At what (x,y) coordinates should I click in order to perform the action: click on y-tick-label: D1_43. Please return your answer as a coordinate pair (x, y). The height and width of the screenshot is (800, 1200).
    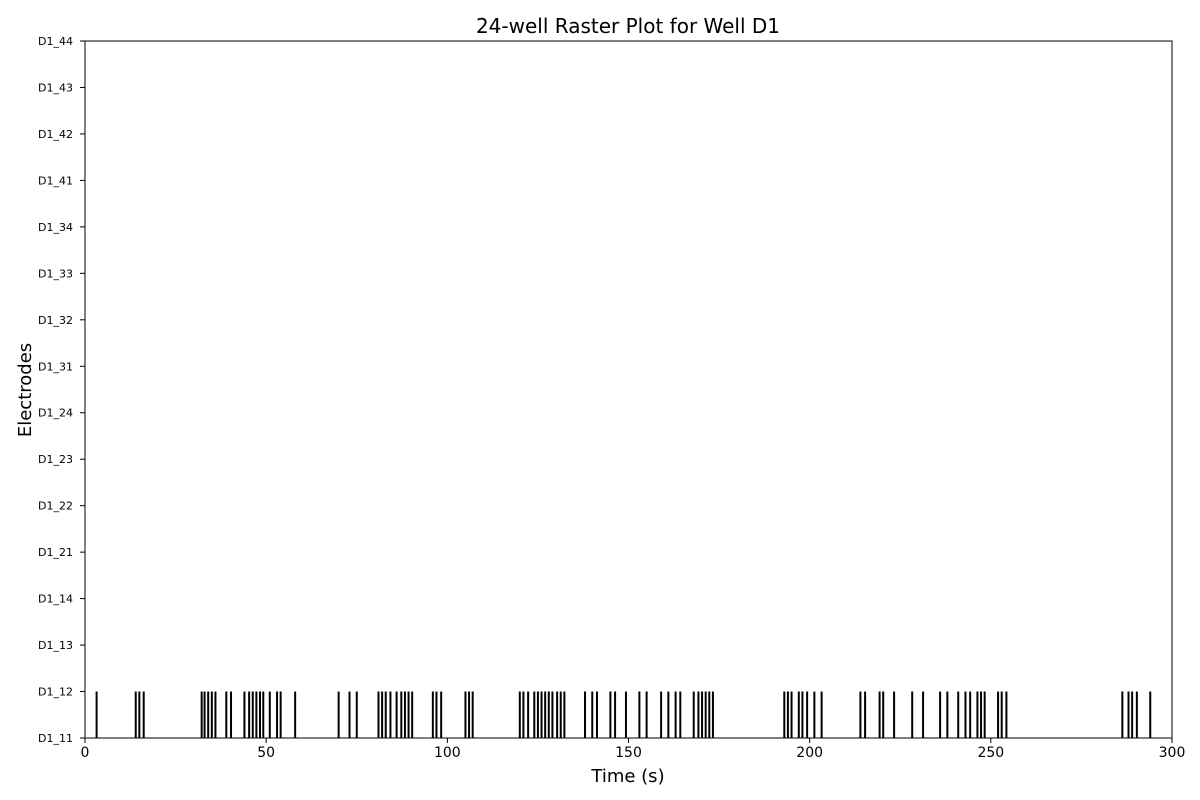
    Looking at the image, I should click on (55, 87).